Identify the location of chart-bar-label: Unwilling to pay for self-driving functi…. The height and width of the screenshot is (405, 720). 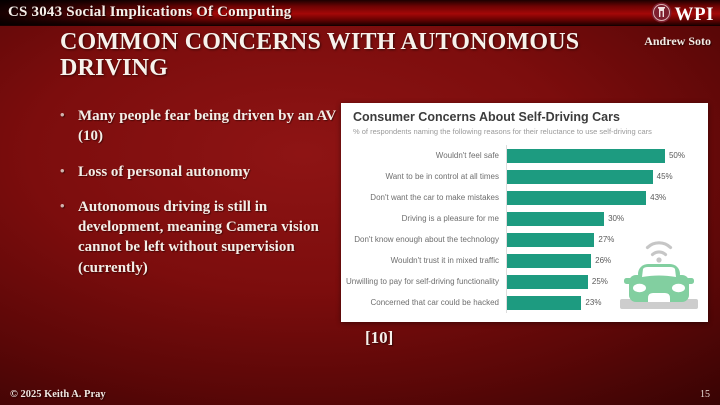
(422, 281).